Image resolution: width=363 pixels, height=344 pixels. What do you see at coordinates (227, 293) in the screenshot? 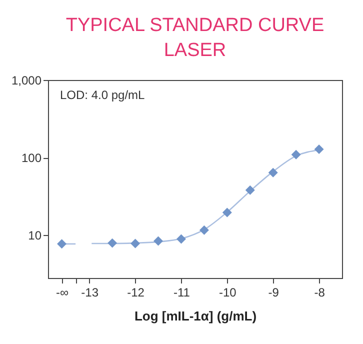
I see `x-tick-label: -10` at bounding box center [227, 293].